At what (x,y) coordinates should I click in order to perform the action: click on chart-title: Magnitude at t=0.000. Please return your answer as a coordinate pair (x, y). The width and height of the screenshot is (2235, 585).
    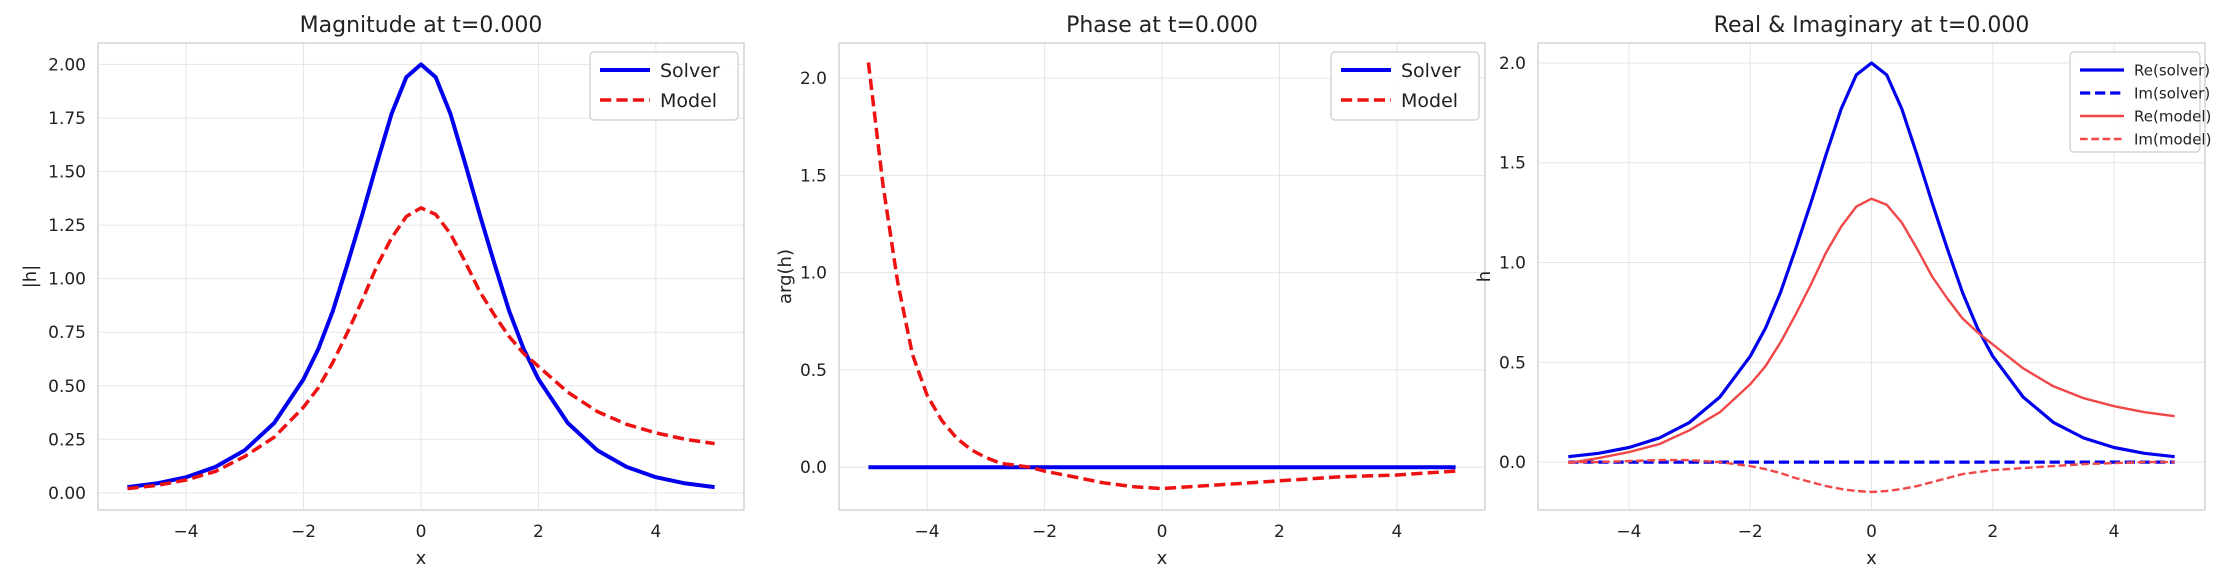
    Looking at the image, I should click on (421, 25).